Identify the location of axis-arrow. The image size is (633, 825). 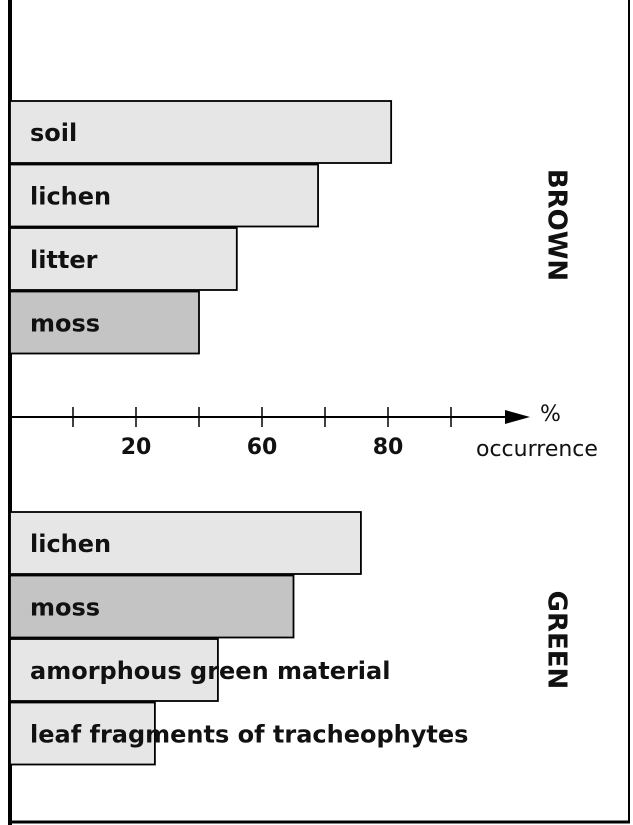
(517, 417).